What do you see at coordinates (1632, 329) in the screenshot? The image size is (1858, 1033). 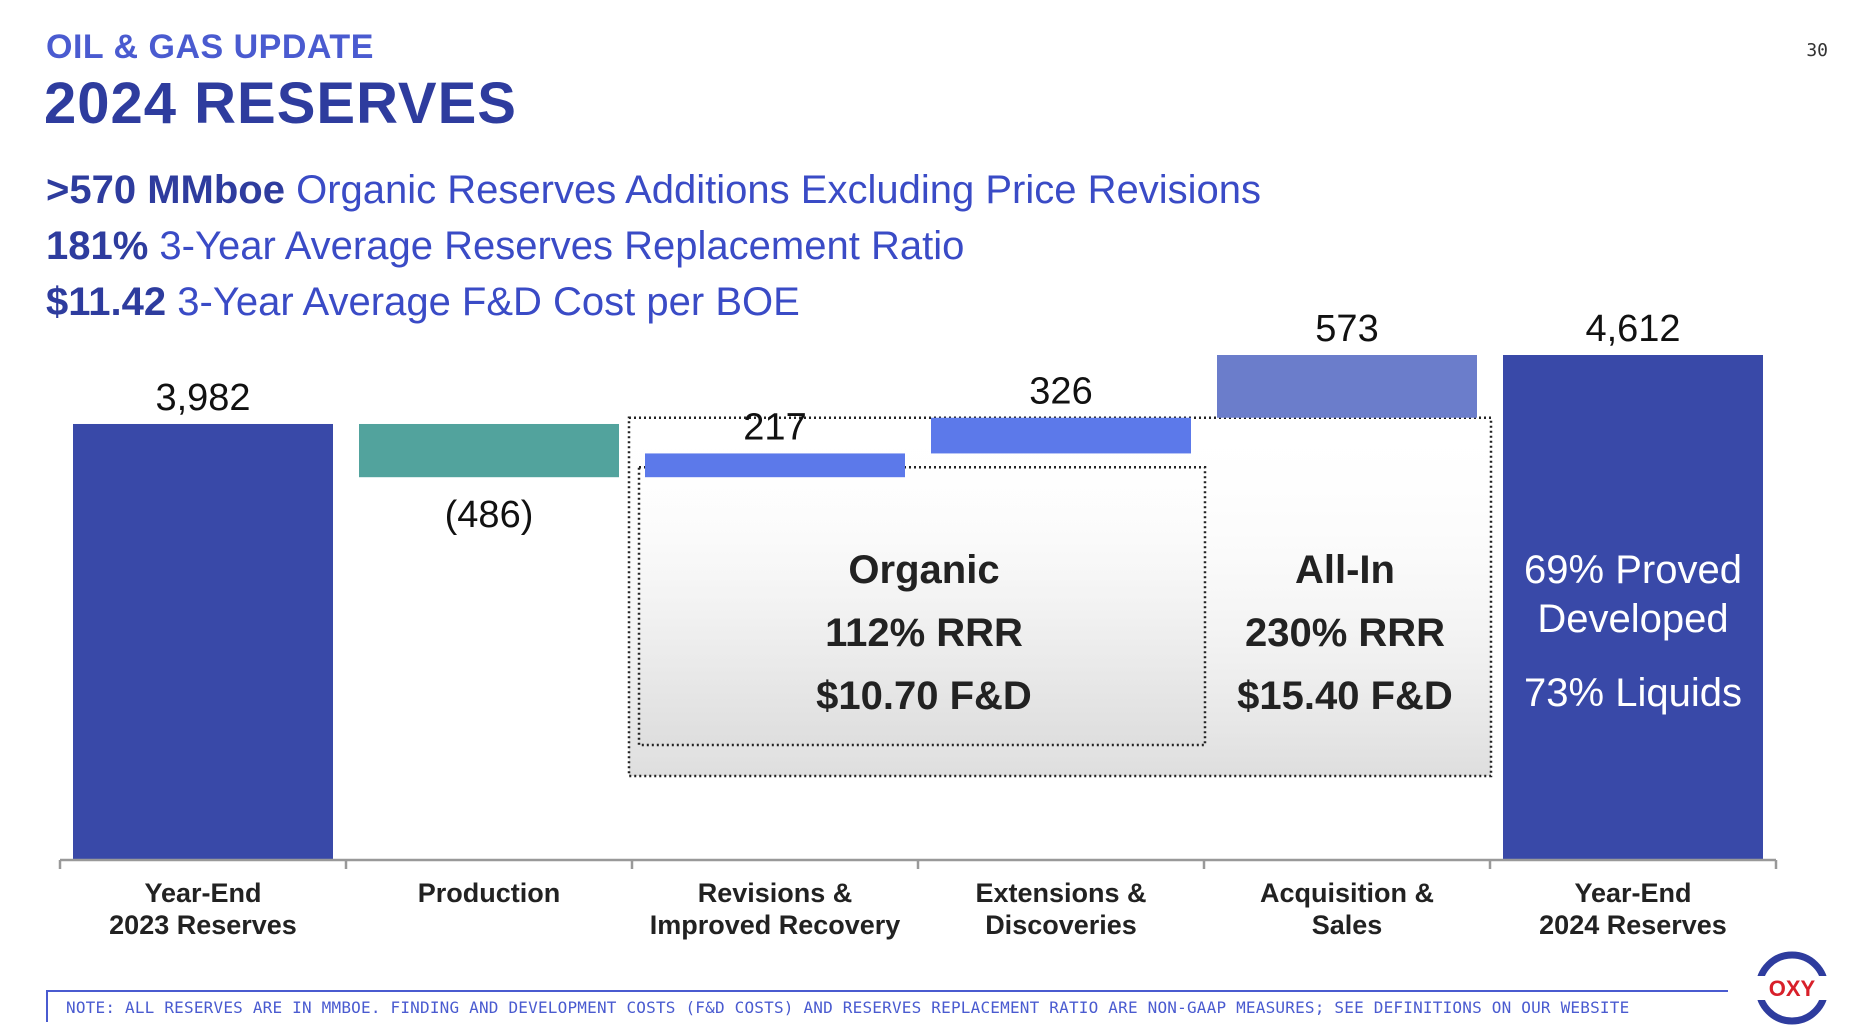 I see `value-label: 4,612` at bounding box center [1632, 329].